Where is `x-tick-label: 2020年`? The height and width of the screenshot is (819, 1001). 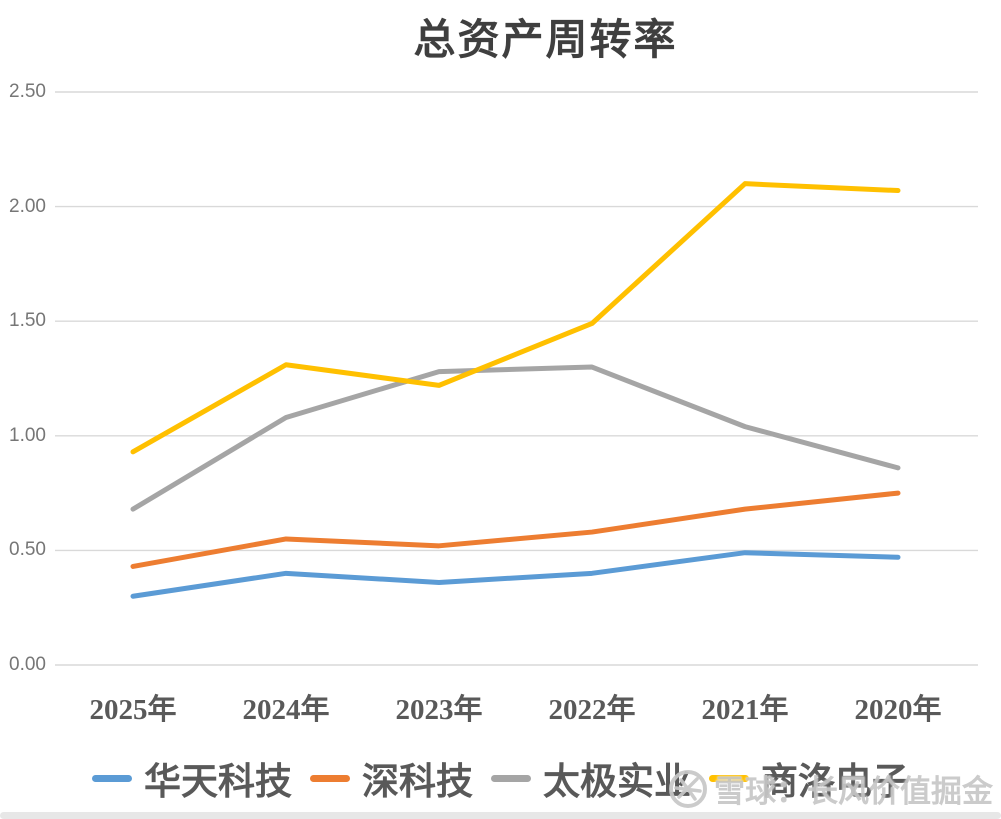
x-tick-label: 2020年 is located at coordinates (898, 710).